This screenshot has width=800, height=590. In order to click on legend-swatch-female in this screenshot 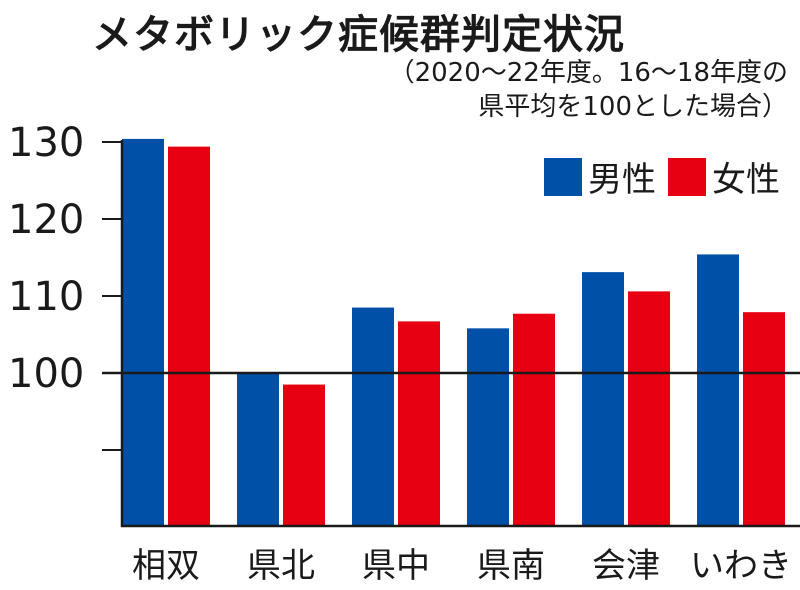, I will do `click(687, 176)`.